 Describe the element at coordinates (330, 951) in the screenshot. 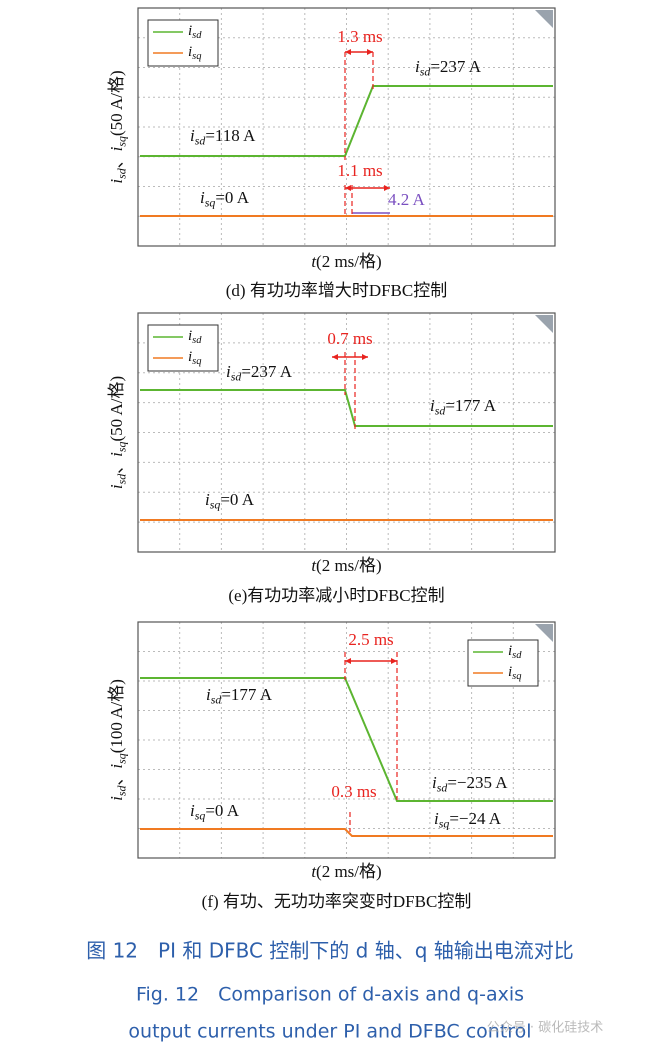

I see `figure-caption-cn: 图 12 PI 和 DFBC 控制下的 d 轴、q 轴输出电流对比` at that location.